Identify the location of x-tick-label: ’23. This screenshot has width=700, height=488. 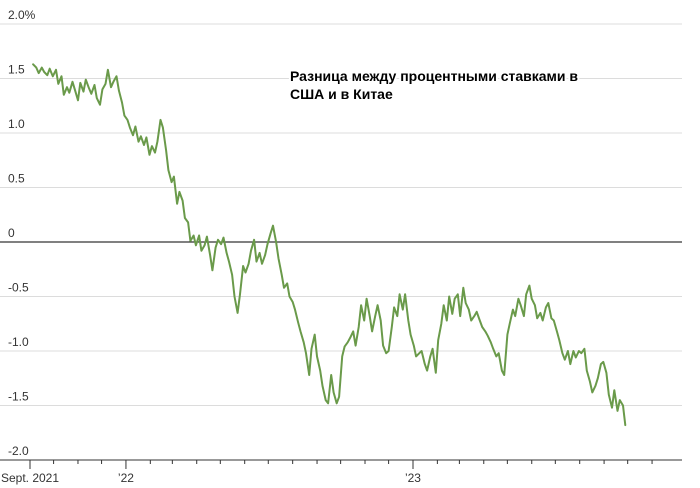
(413, 478).